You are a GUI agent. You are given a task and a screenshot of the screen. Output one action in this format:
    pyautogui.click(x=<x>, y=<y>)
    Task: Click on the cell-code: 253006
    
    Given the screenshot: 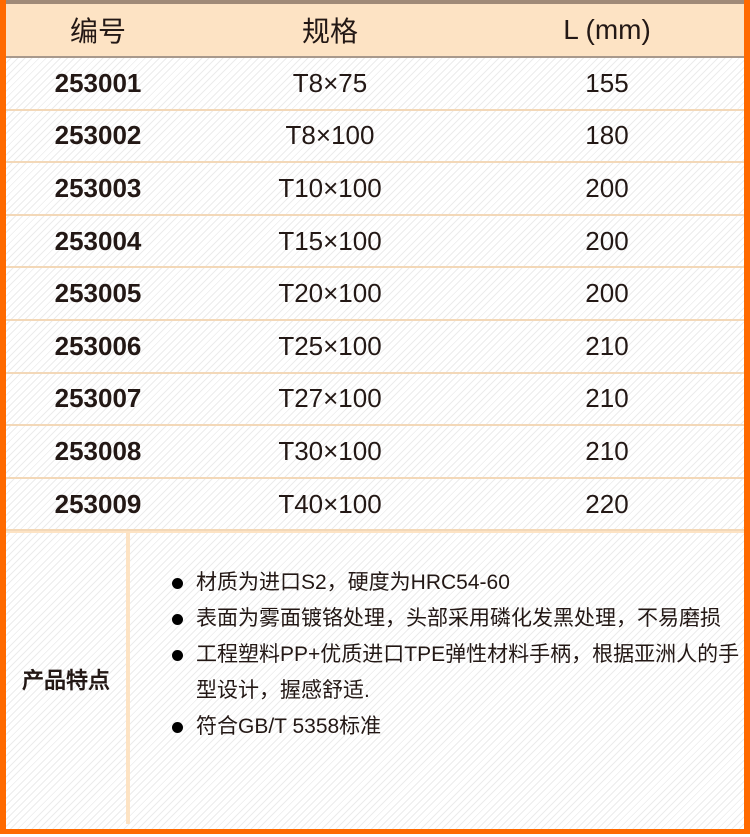 What is the action you would take?
    pyautogui.click(x=98, y=345)
    